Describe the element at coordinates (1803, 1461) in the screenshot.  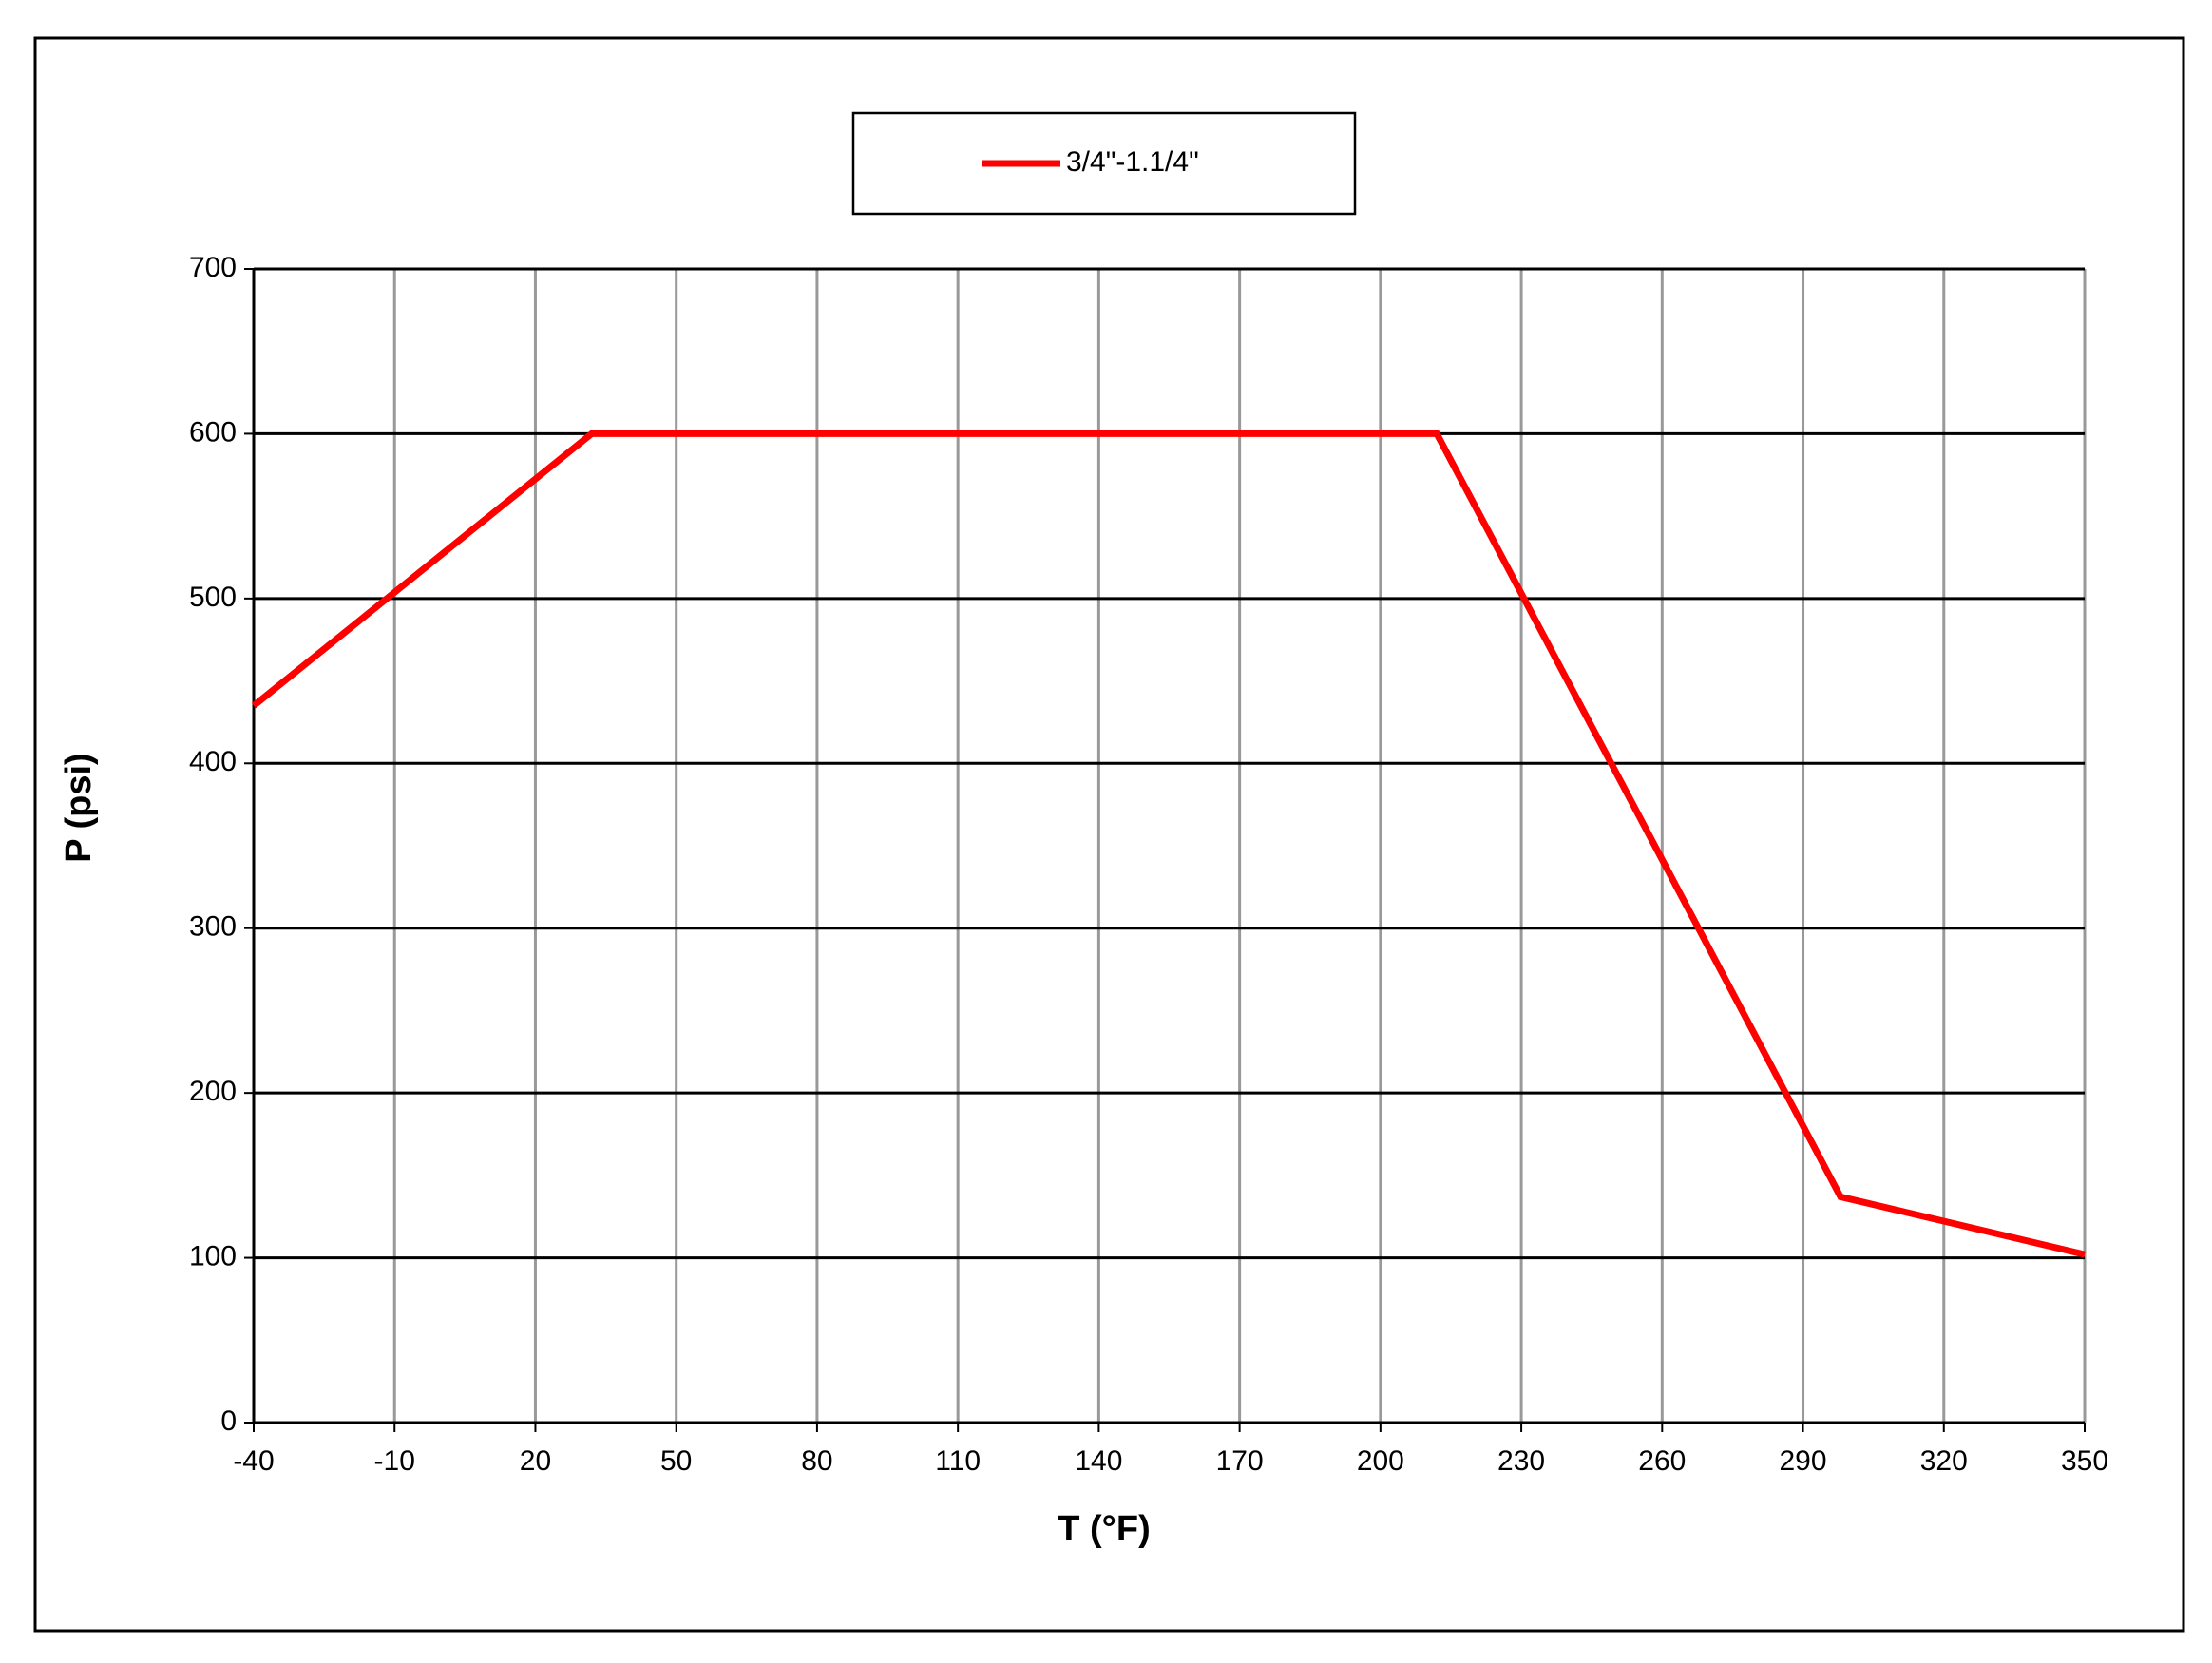
I see `x-tick-label: 290` at that location.